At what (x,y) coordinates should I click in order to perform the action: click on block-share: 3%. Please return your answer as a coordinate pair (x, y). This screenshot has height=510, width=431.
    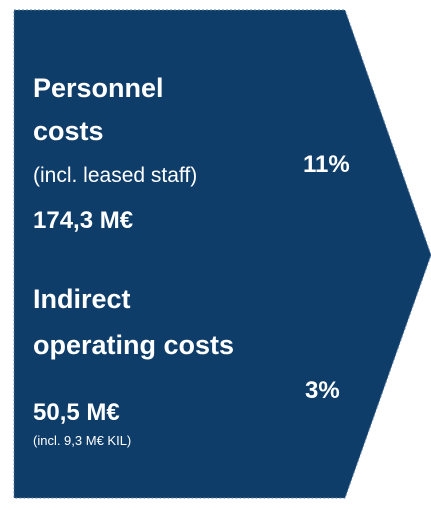
    Looking at the image, I should click on (322, 390).